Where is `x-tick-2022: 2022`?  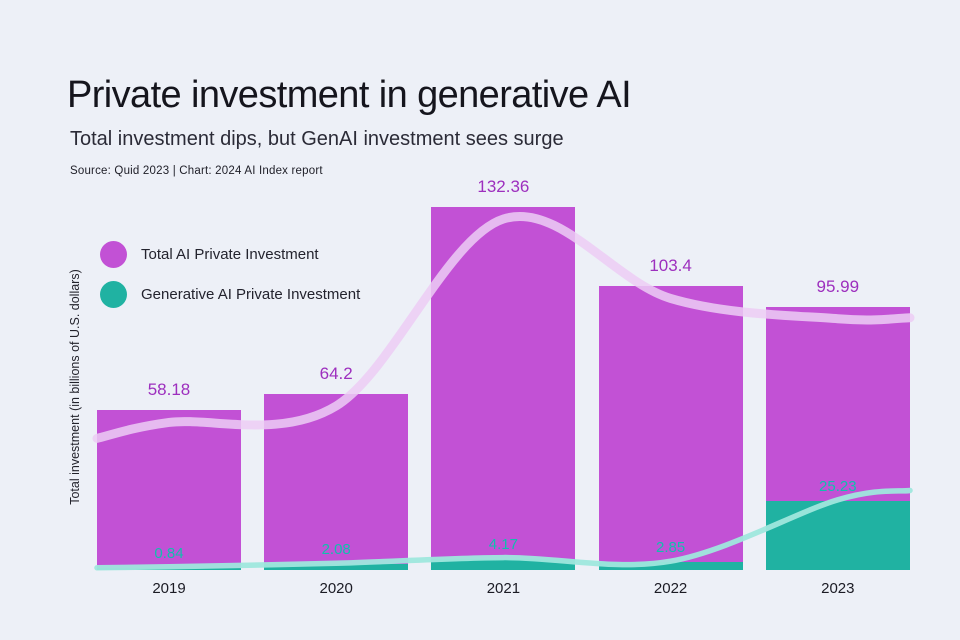 x-tick-2022: 2022 is located at coordinates (670, 588).